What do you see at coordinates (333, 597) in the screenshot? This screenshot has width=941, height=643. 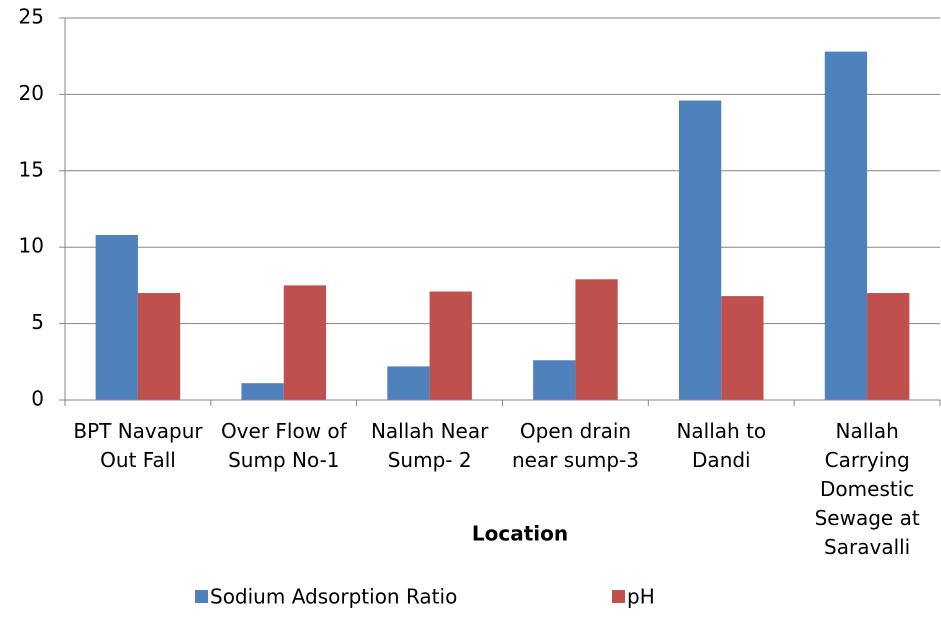 I see `legend-label: Sodium Adsorption Ratio` at bounding box center [333, 597].